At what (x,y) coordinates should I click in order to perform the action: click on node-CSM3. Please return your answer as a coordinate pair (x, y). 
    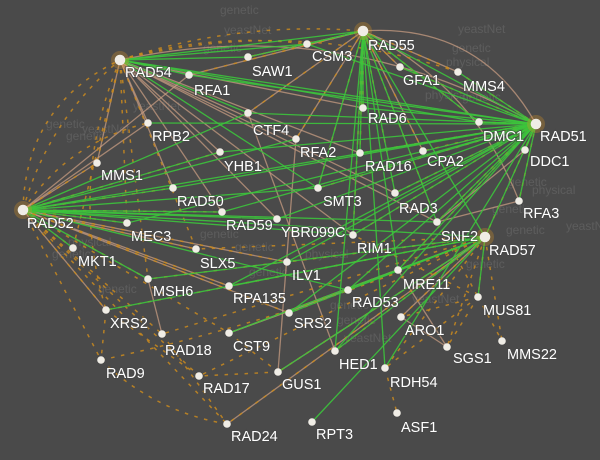
    Looking at the image, I should click on (307, 44).